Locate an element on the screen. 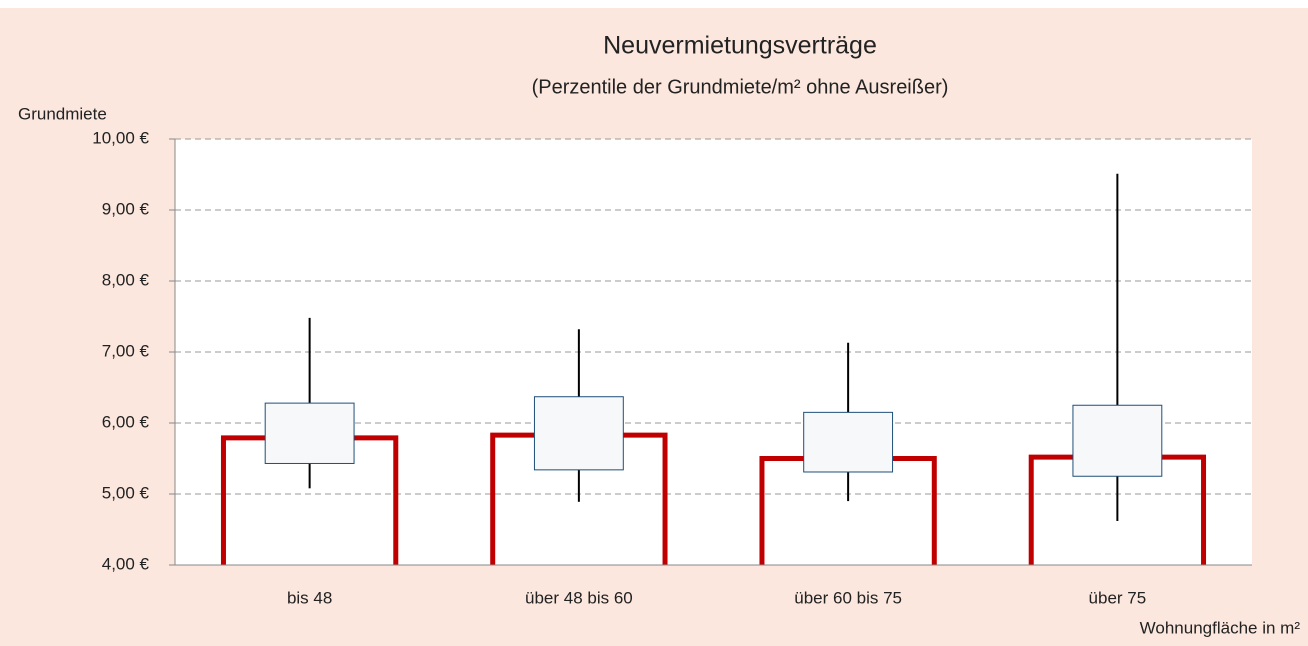 The image size is (1308, 646). y-tick-label: 9,00 € is located at coordinates (126, 208).